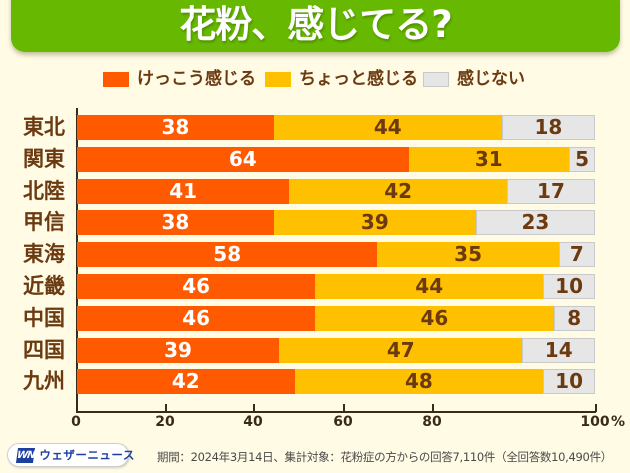  I want to click on bar-segment-slightly-feel: 31, so click(489, 159).